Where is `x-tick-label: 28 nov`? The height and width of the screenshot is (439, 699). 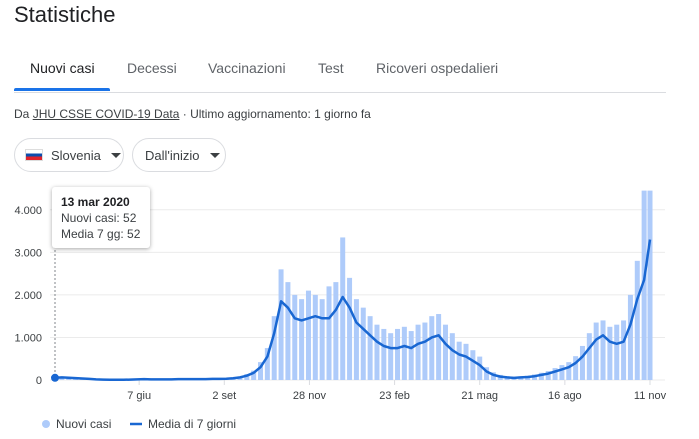
x-tick-label: 28 nov is located at coordinates (310, 396).